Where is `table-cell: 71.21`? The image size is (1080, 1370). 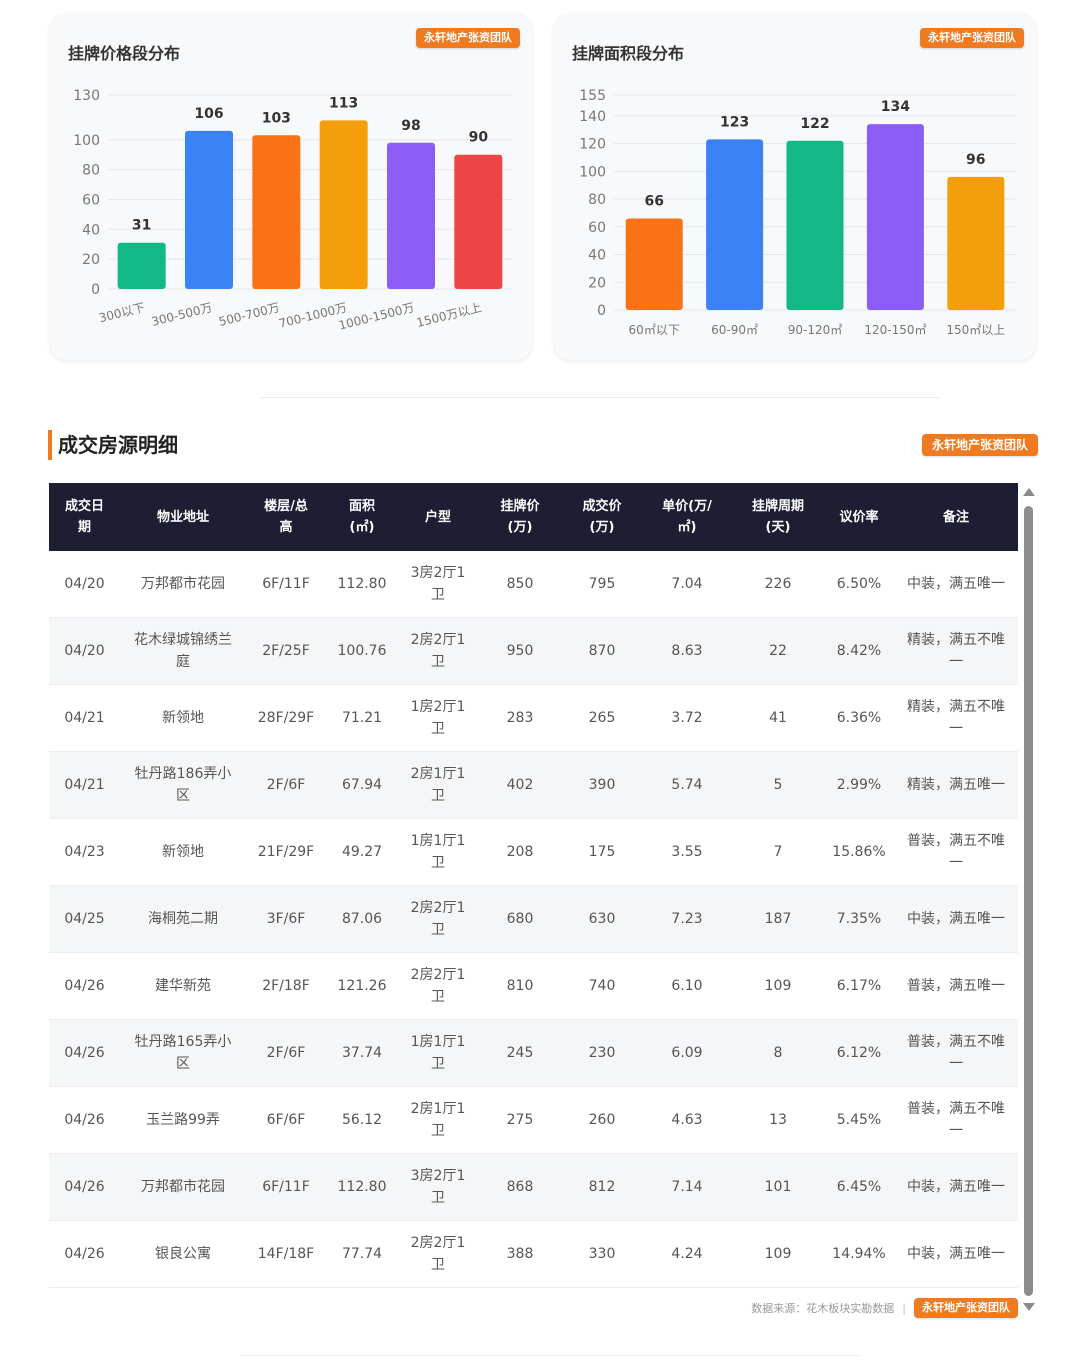 table-cell: 71.21 is located at coordinates (362, 718).